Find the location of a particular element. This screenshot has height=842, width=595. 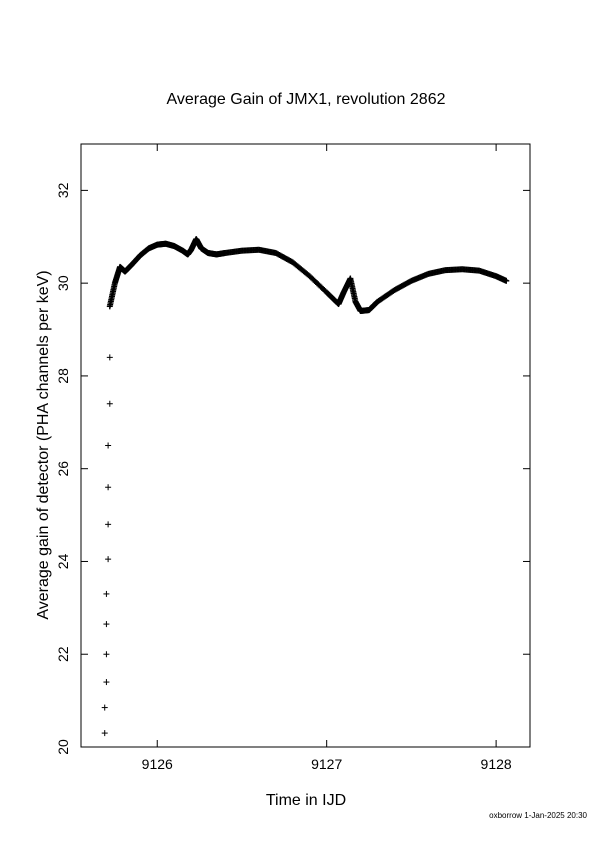

y-tick-label: 28 is located at coordinates (63, 376).